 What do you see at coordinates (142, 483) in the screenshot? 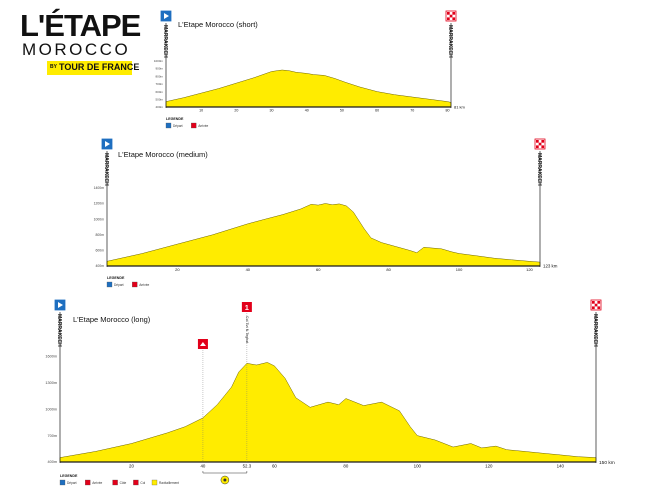
I see `legend-item-label: Col` at bounding box center [142, 483].